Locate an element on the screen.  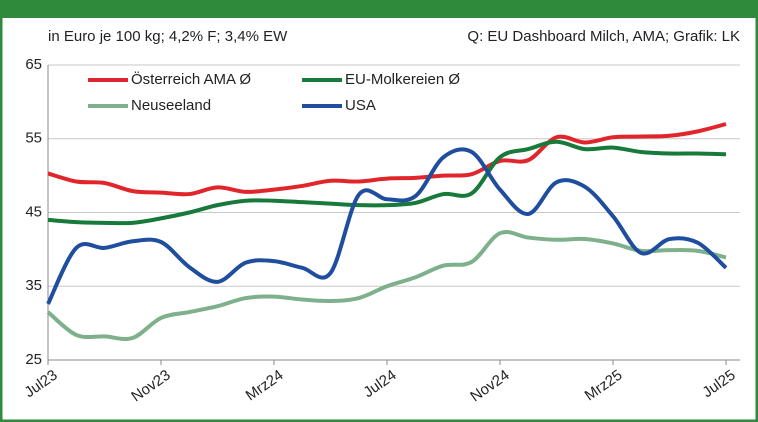
y-tick-label: 45 is located at coordinates (33, 211).